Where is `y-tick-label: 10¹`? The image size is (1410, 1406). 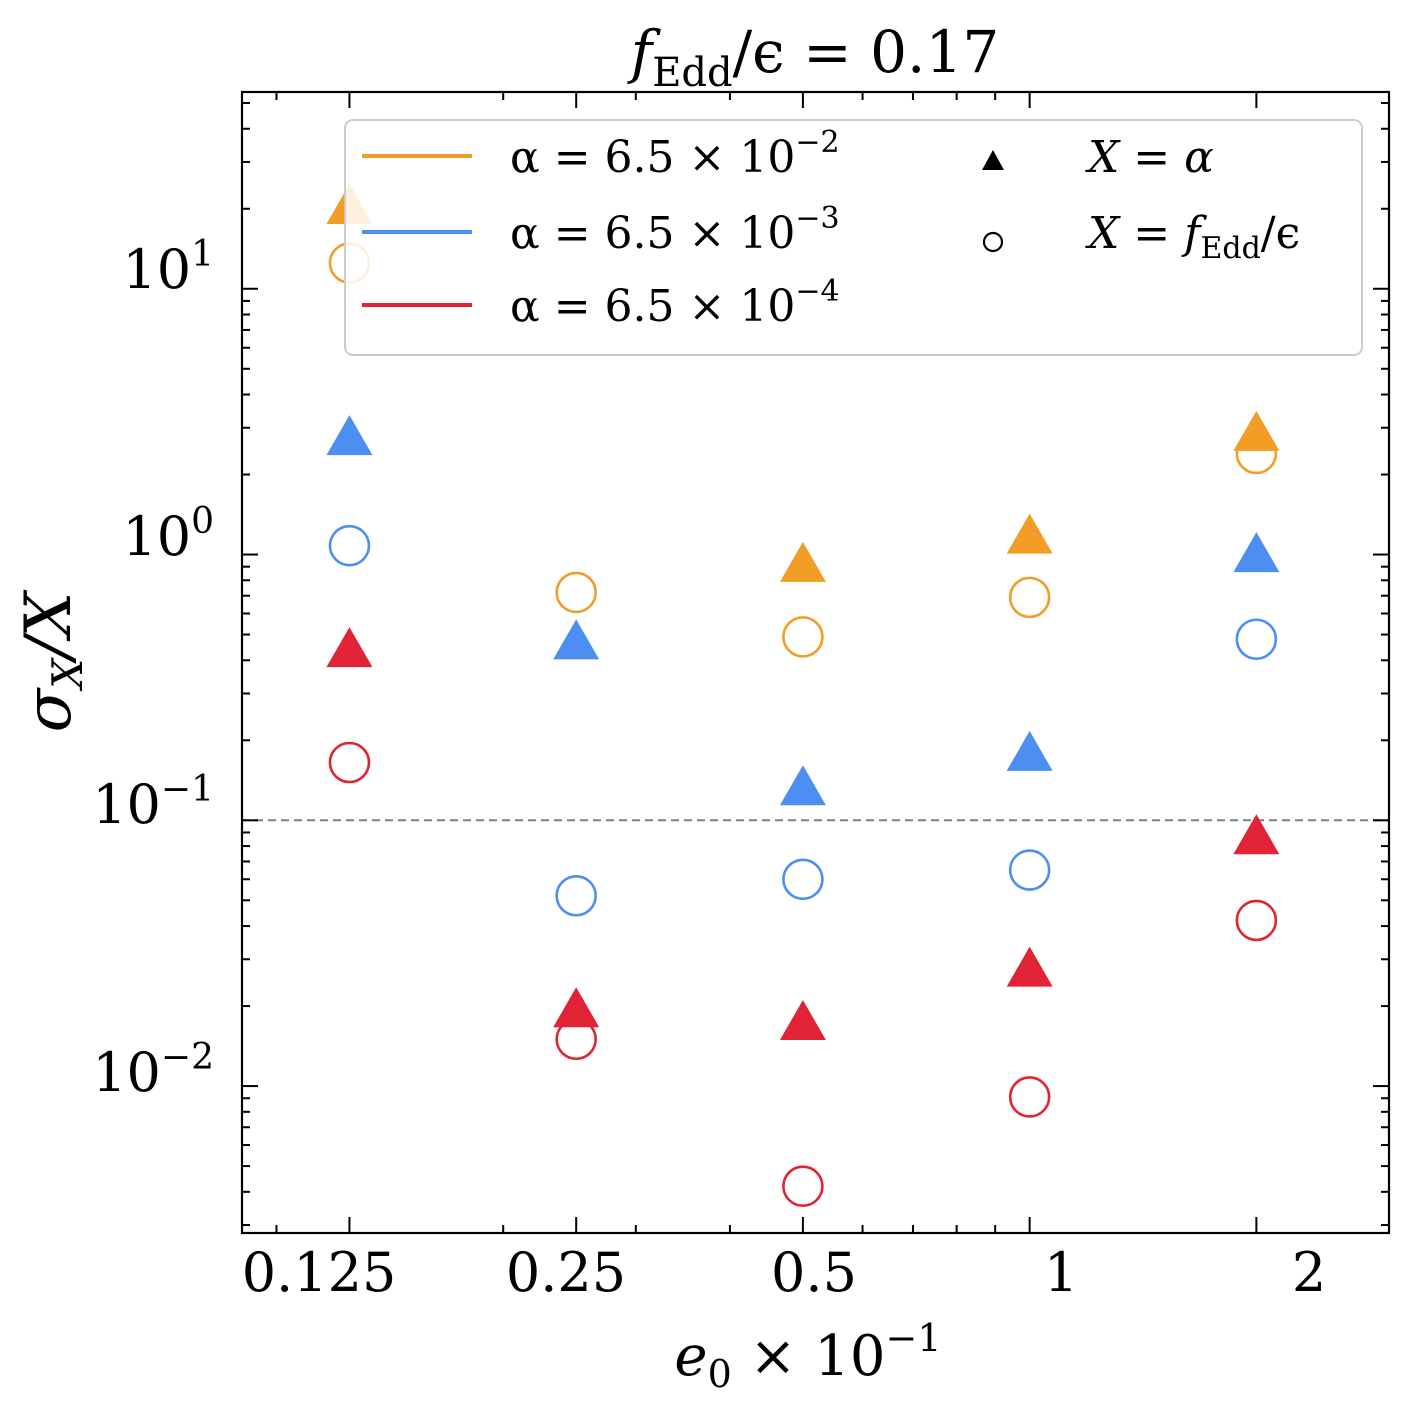 y-tick-label: 10¹ is located at coordinates (168, 267).